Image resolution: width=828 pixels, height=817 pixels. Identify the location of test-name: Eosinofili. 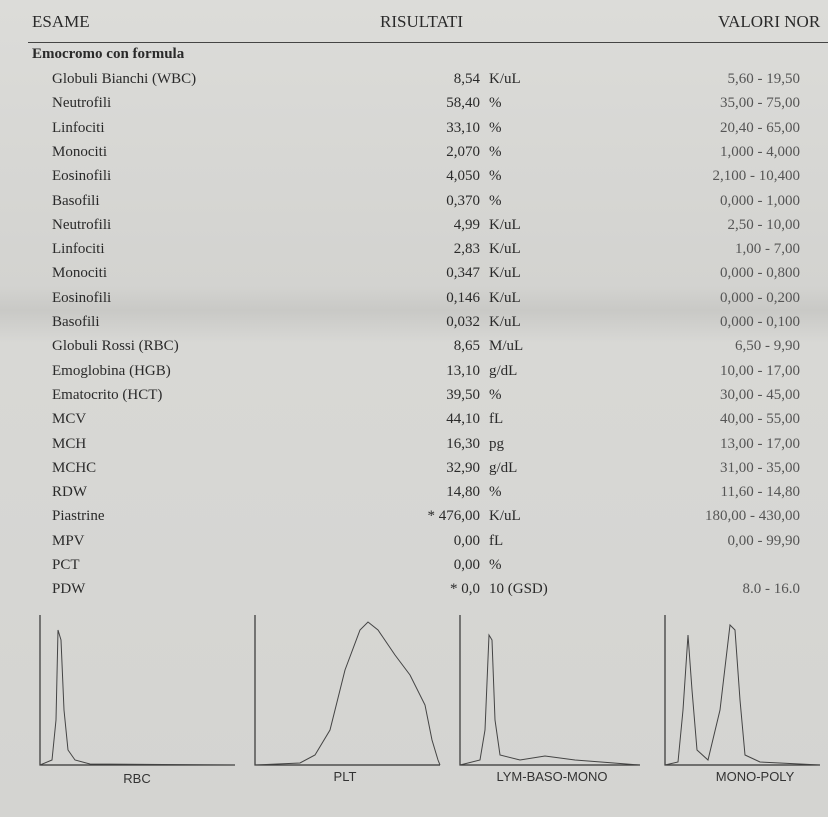
(82, 297).